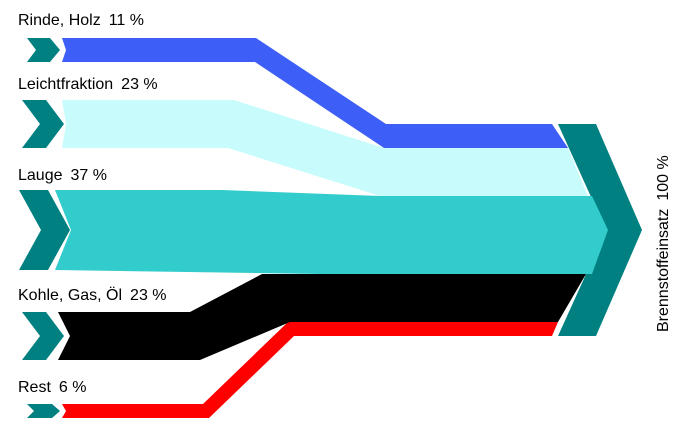 The image size is (686, 434). Describe the element at coordinates (600, 230) in the screenshot. I see `output-arrow` at that location.